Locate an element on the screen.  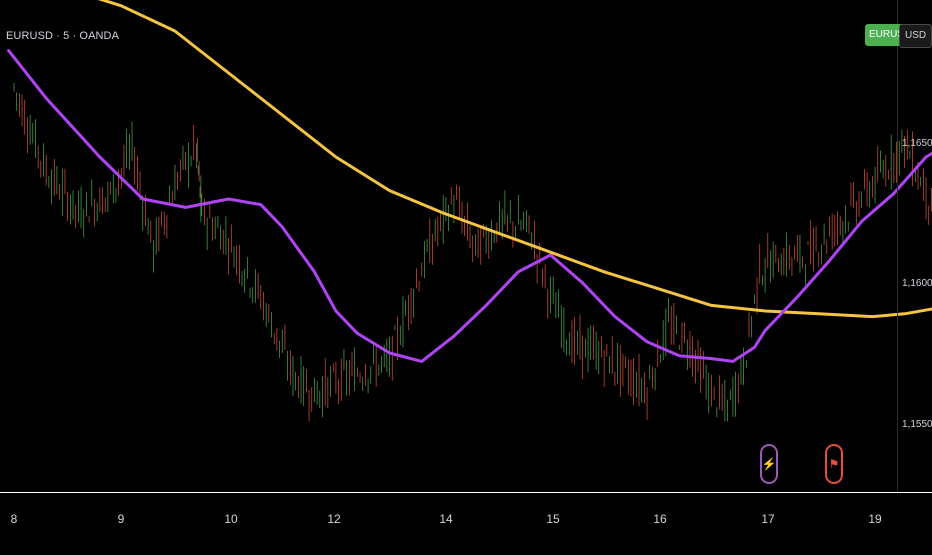
time-label: 19 is located at coordinates (875, 519).